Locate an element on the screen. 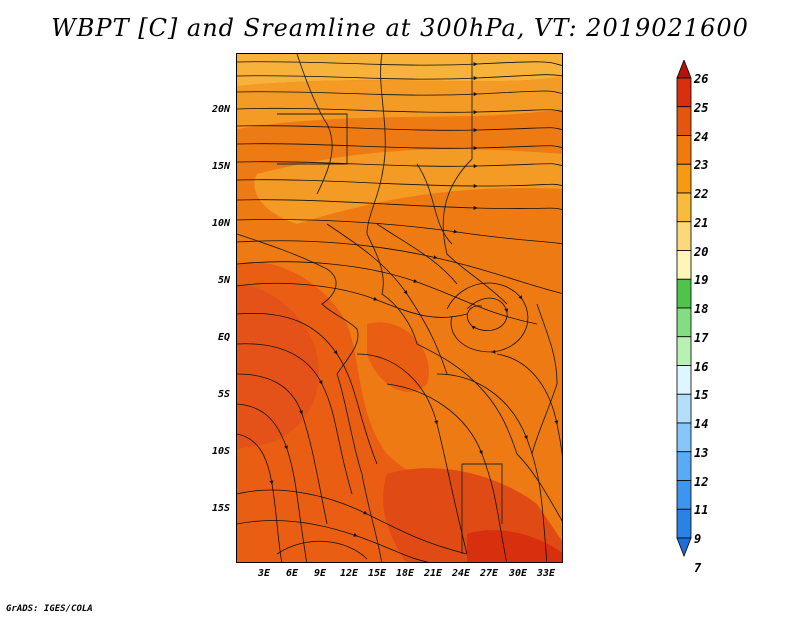 The image size is (800, 618). lon-label-6e: 6E is located at coordinates (292, 573).